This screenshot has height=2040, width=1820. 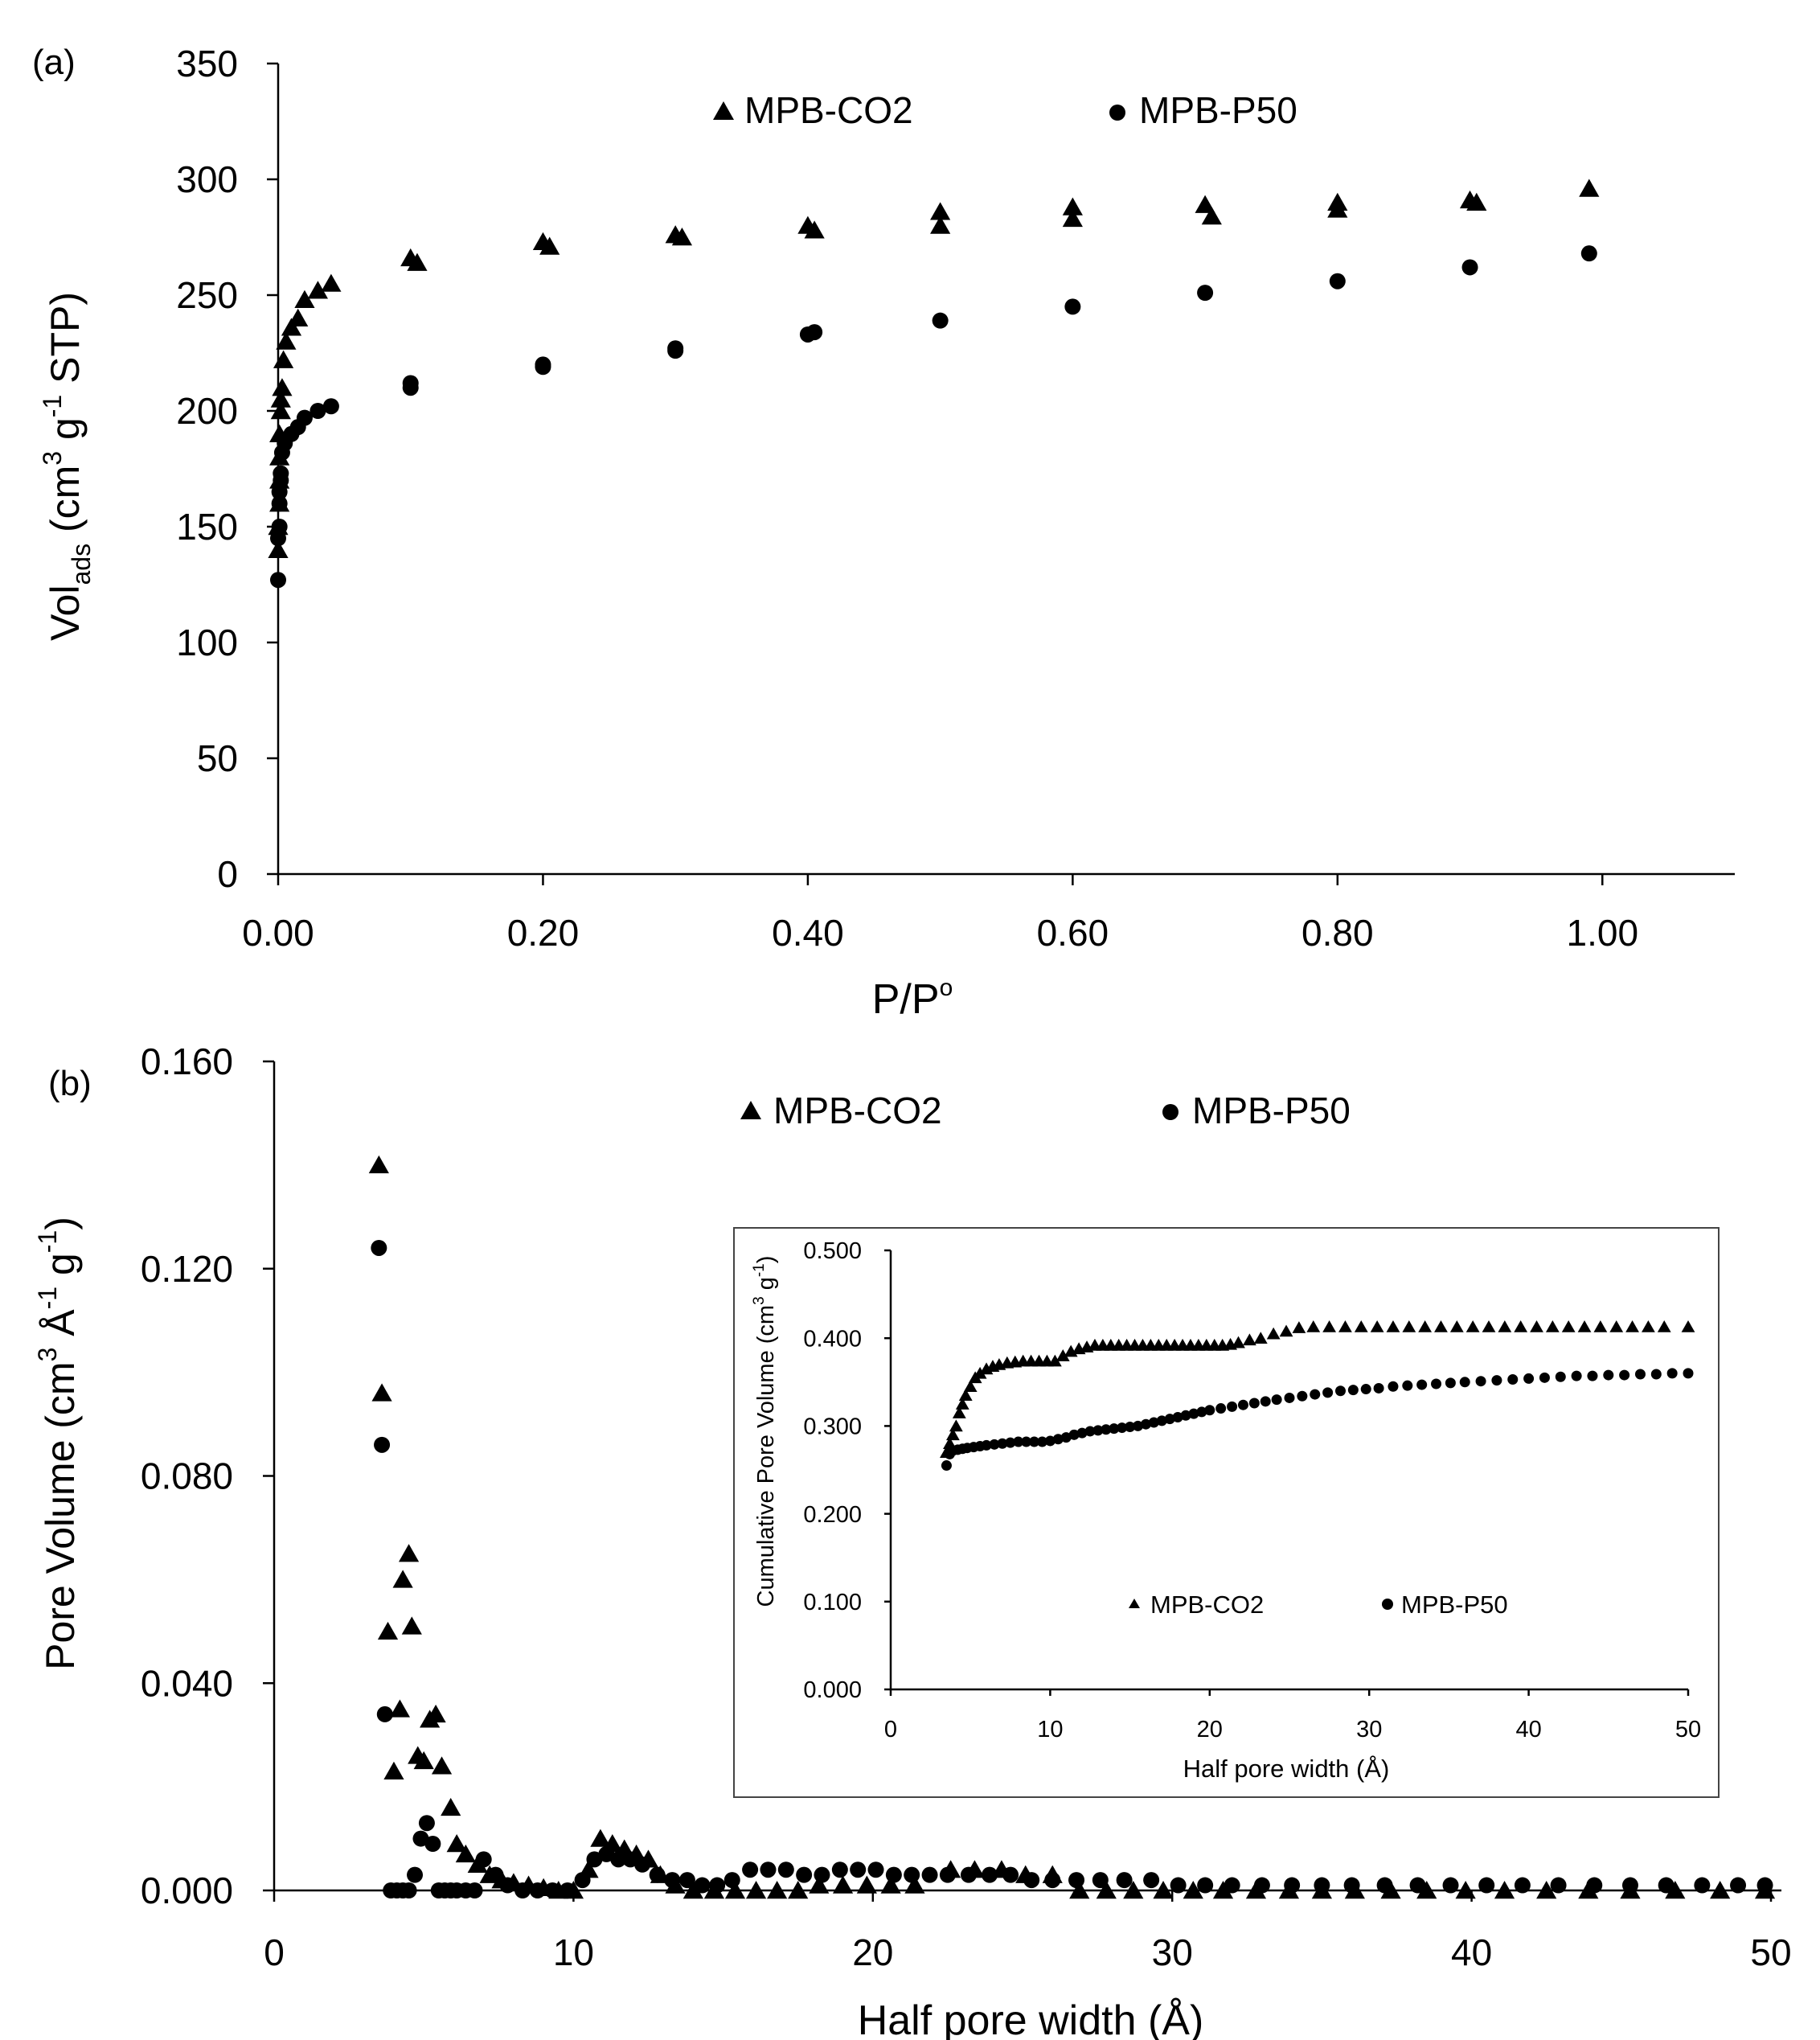 I want to click on a-x-tick-label: 1.00, so click(x=1603, y=933).